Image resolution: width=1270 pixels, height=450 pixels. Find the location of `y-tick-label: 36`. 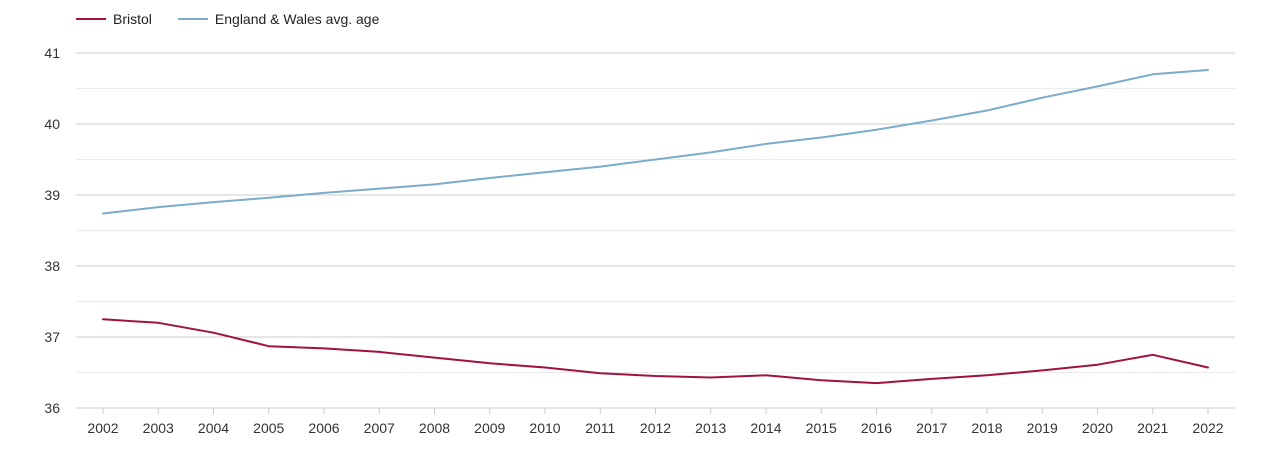

y-tick-label: 36 is located at coordinates (52, 408).